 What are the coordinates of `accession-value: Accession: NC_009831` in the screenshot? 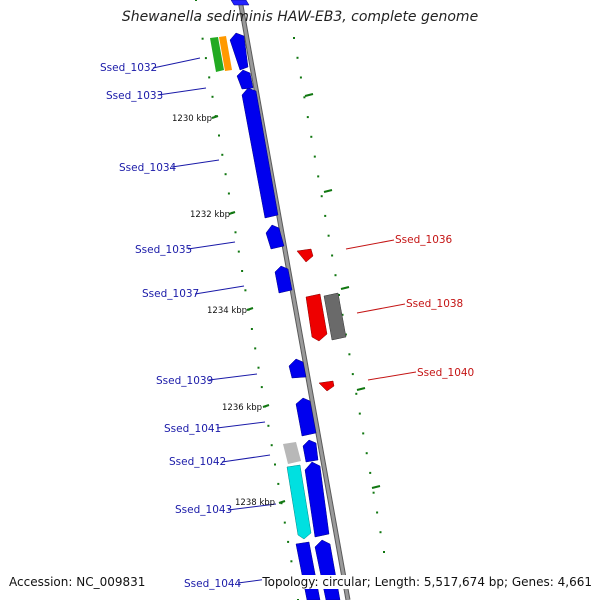 It's located at (77, 582).